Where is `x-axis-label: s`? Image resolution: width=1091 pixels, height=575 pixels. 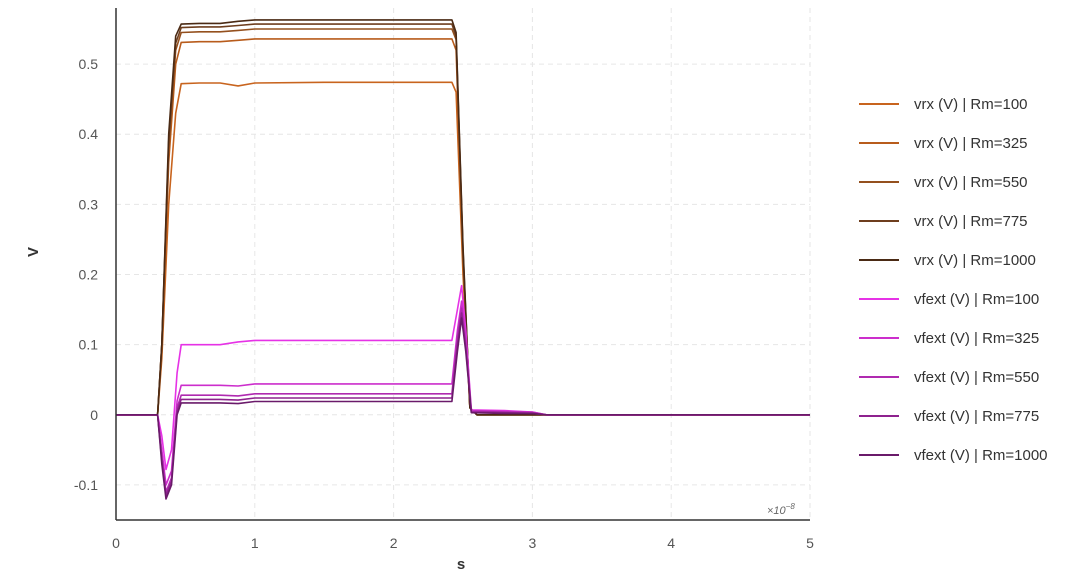 x-axis-label: s is located at coordinates (461, 564).